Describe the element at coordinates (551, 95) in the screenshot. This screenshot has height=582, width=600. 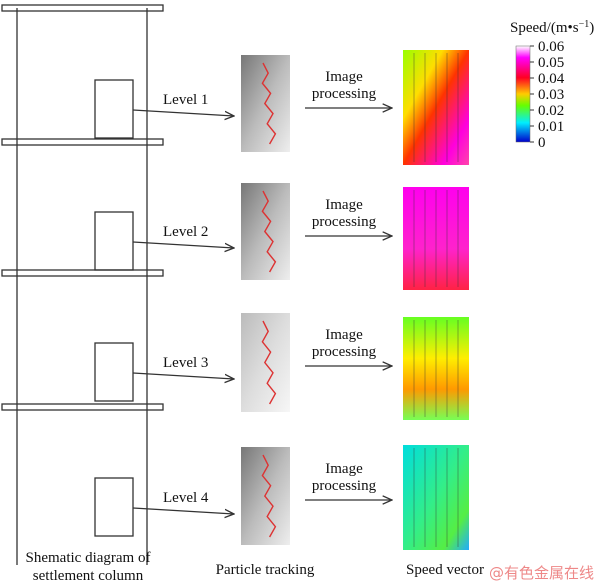
I see `colorbar-label: 0.03` at that location.